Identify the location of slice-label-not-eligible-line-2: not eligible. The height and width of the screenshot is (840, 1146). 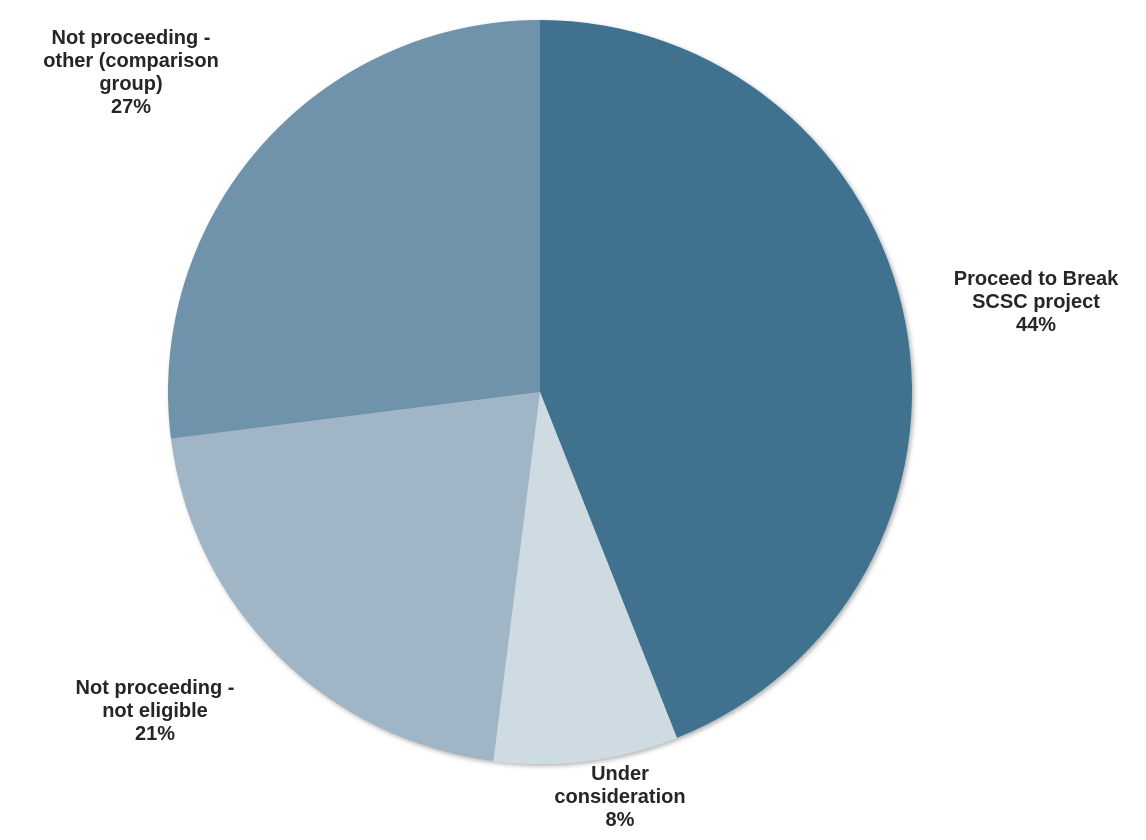
(155, 711).